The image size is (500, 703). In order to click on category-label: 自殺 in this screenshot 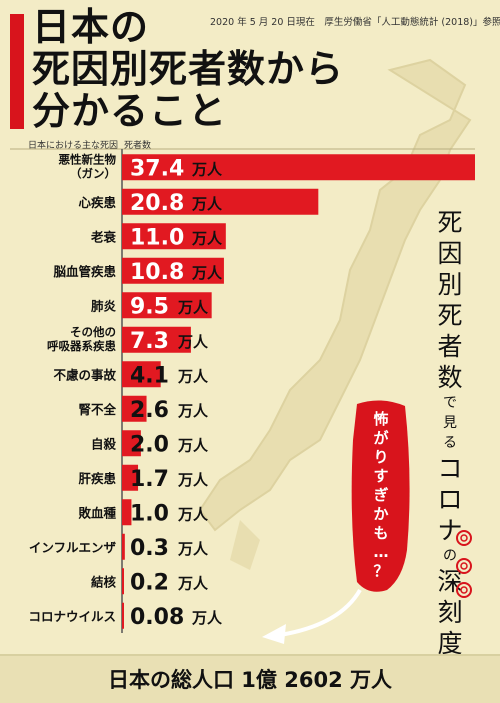, I will do `click(104, 443)`.